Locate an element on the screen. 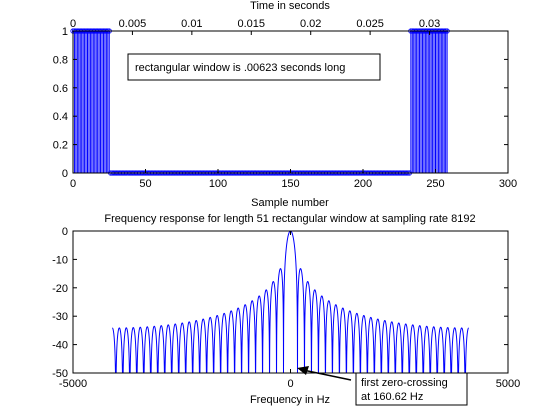 The height and width of the screenshot is (420, 560). time-tick-label: 0.03 is located at coordinates (429, 24).